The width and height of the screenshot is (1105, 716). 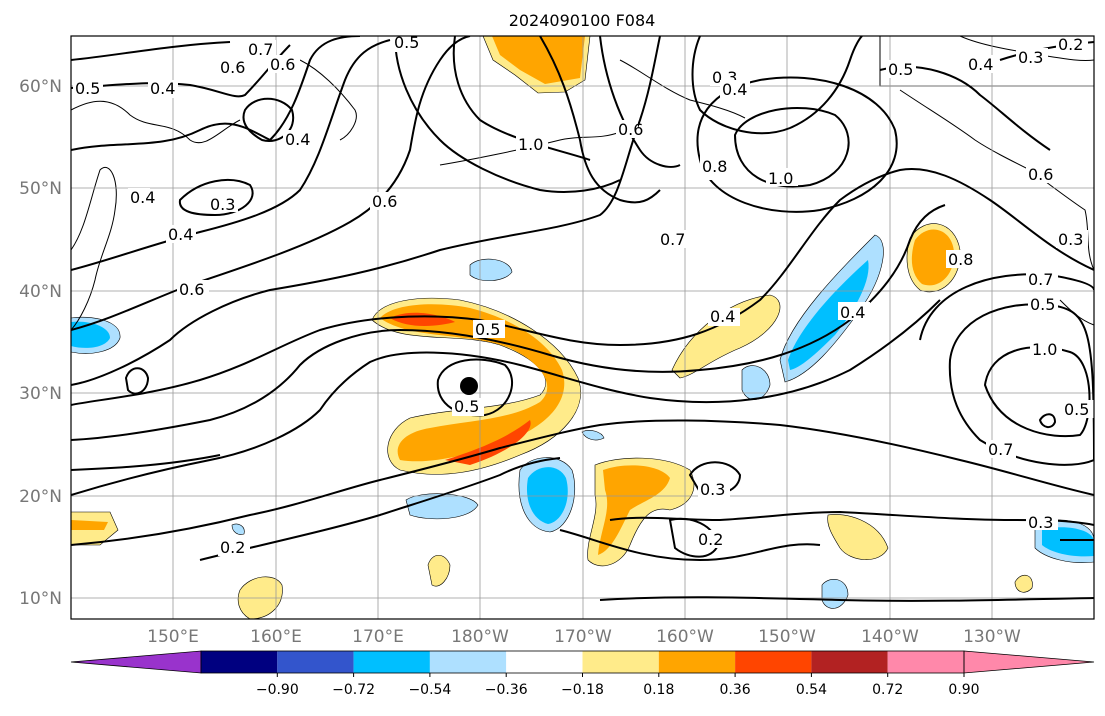 I want to click on colorbar-tick-label: −0.18, so click(x=582, y=690).